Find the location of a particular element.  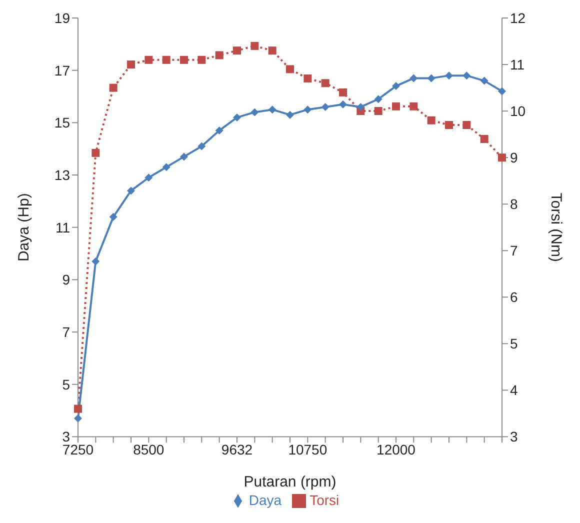

y2-tick-label: 6 is located at coordinates (514, 297).